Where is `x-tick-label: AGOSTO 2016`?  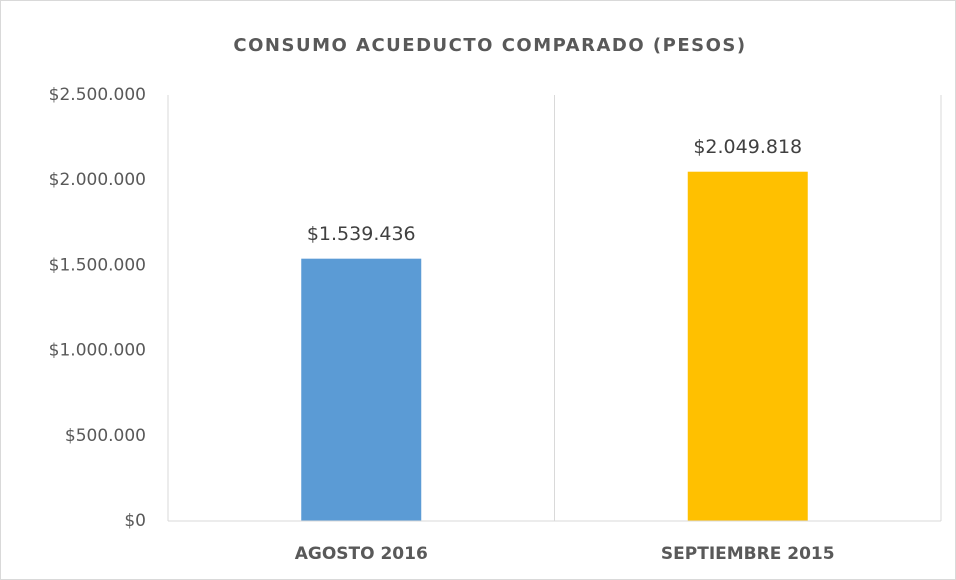 x-tick-label: AGOSTO 2016 is located at coordinates (361, 554).